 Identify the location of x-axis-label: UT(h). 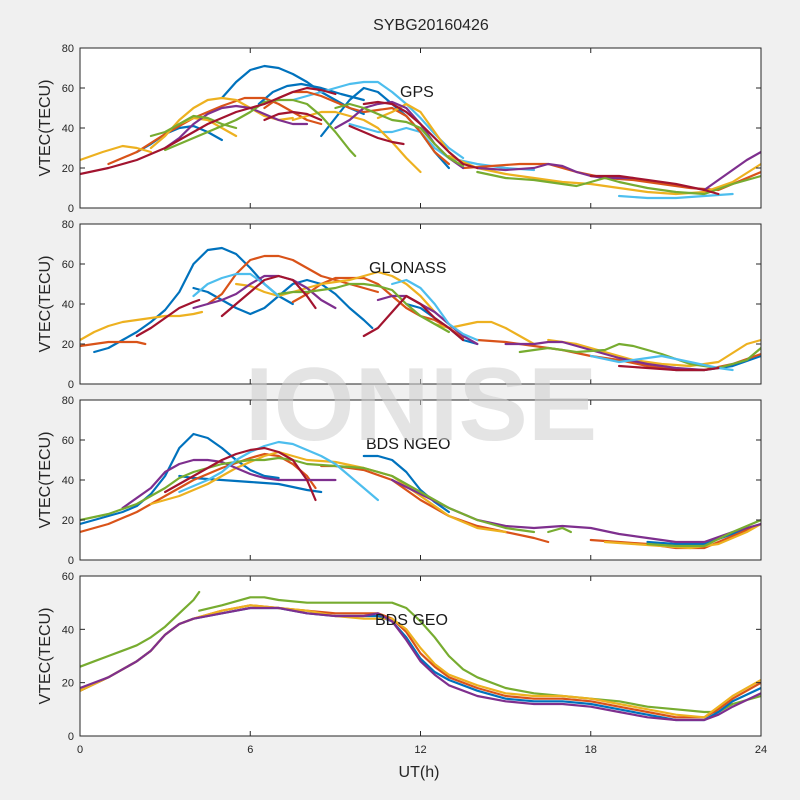
(419, 772).